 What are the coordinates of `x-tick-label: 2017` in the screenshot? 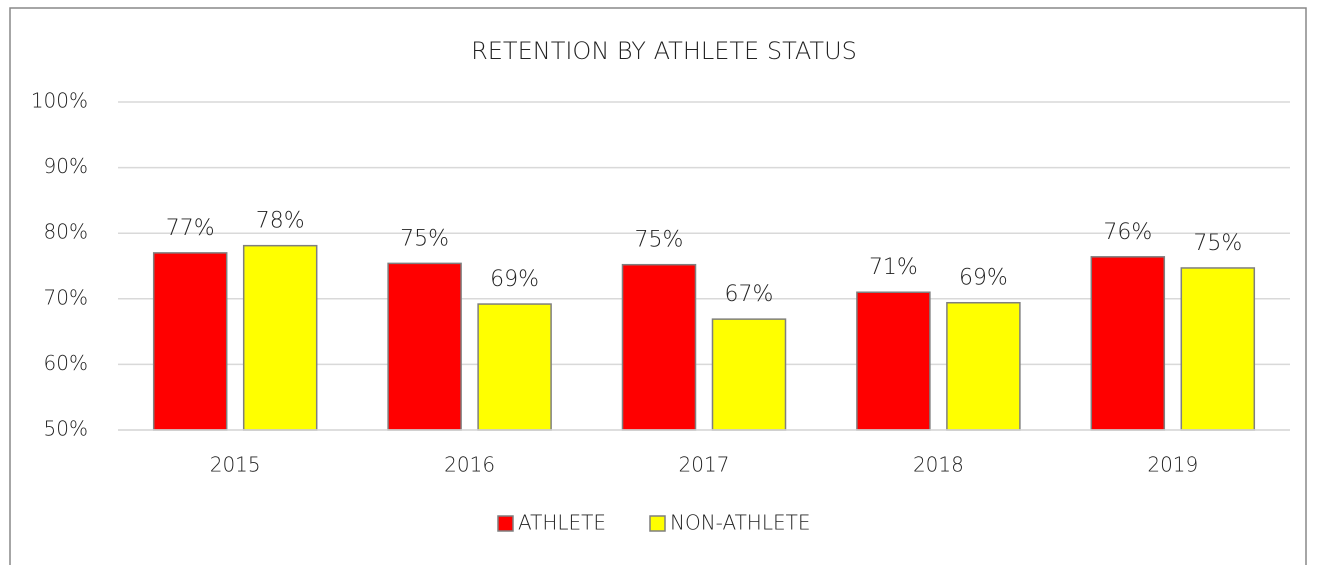 It's located at (704, 465).